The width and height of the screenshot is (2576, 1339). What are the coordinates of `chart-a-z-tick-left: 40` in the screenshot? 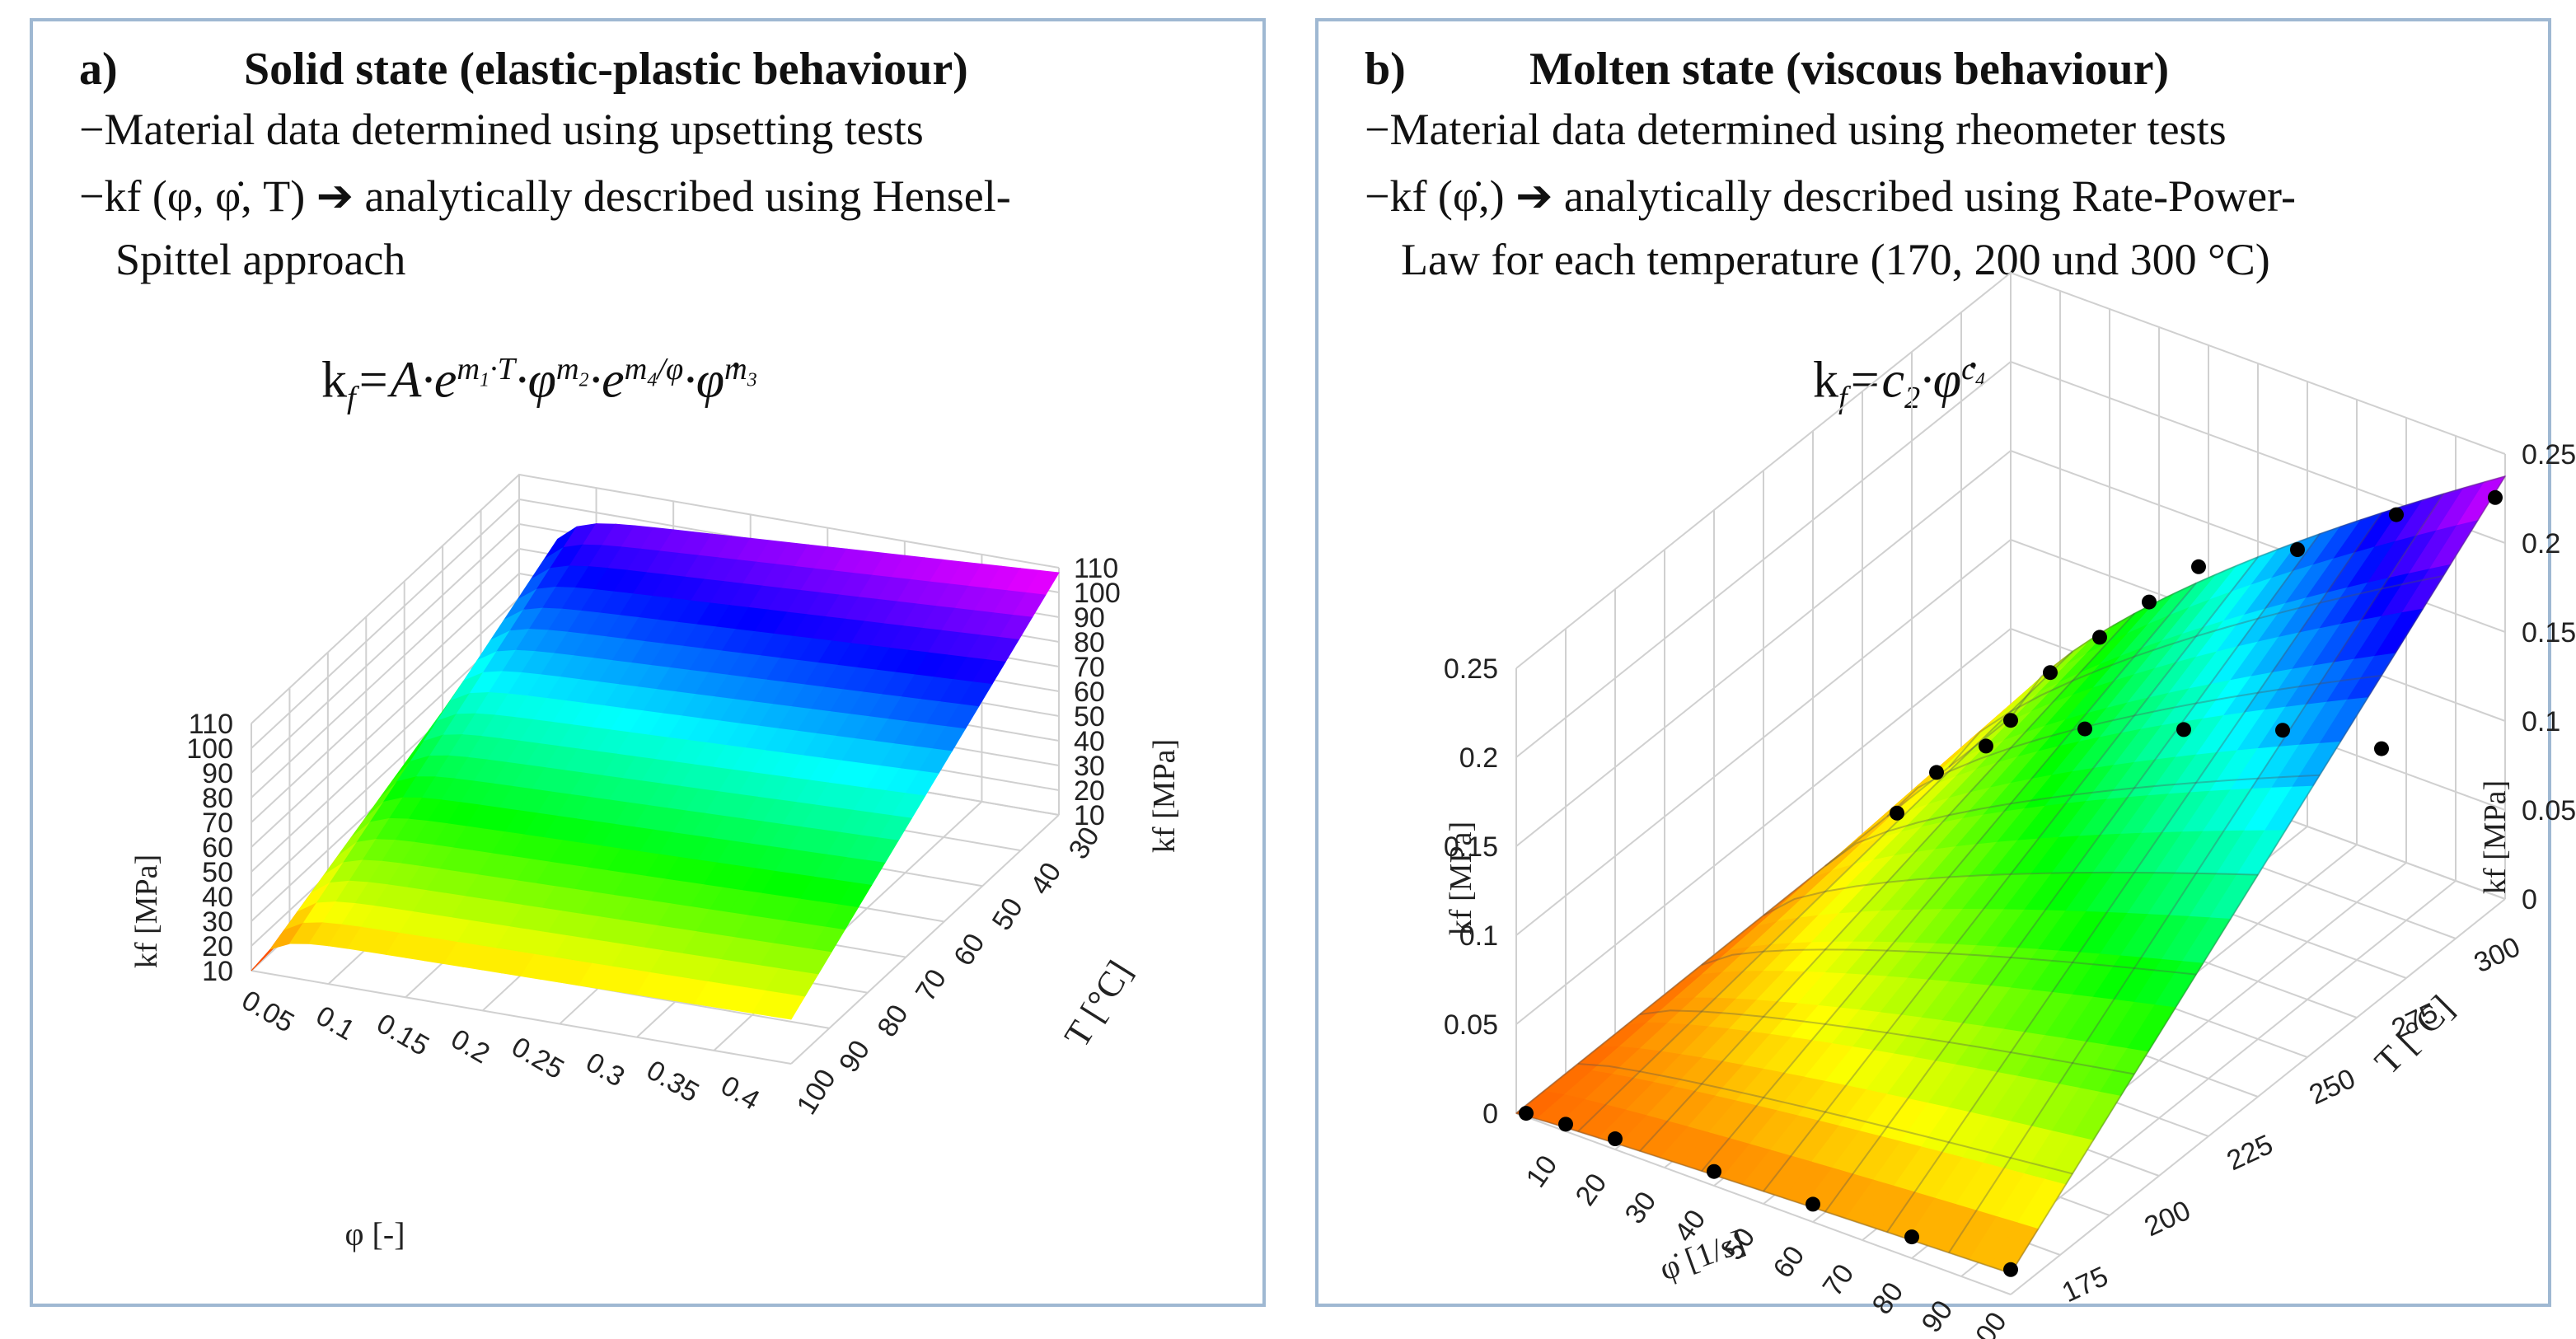 It's located at (217, 897).